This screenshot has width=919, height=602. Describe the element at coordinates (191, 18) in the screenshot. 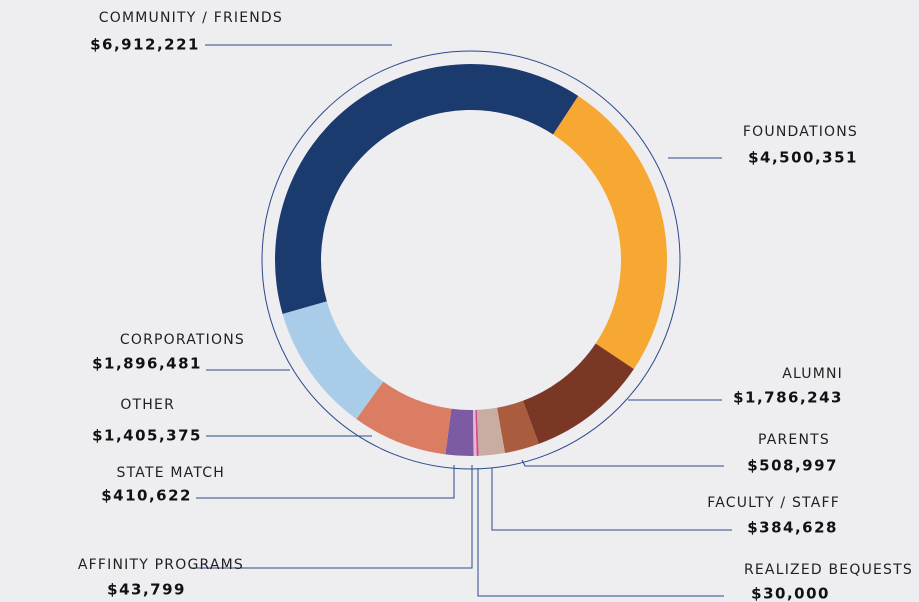

I see `segment-label: COMMUNITY / FRIENDS` at that location.